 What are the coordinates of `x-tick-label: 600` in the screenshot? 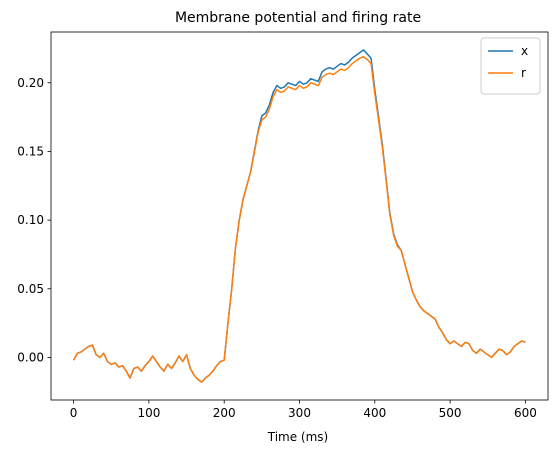 It's located at (525, 413).